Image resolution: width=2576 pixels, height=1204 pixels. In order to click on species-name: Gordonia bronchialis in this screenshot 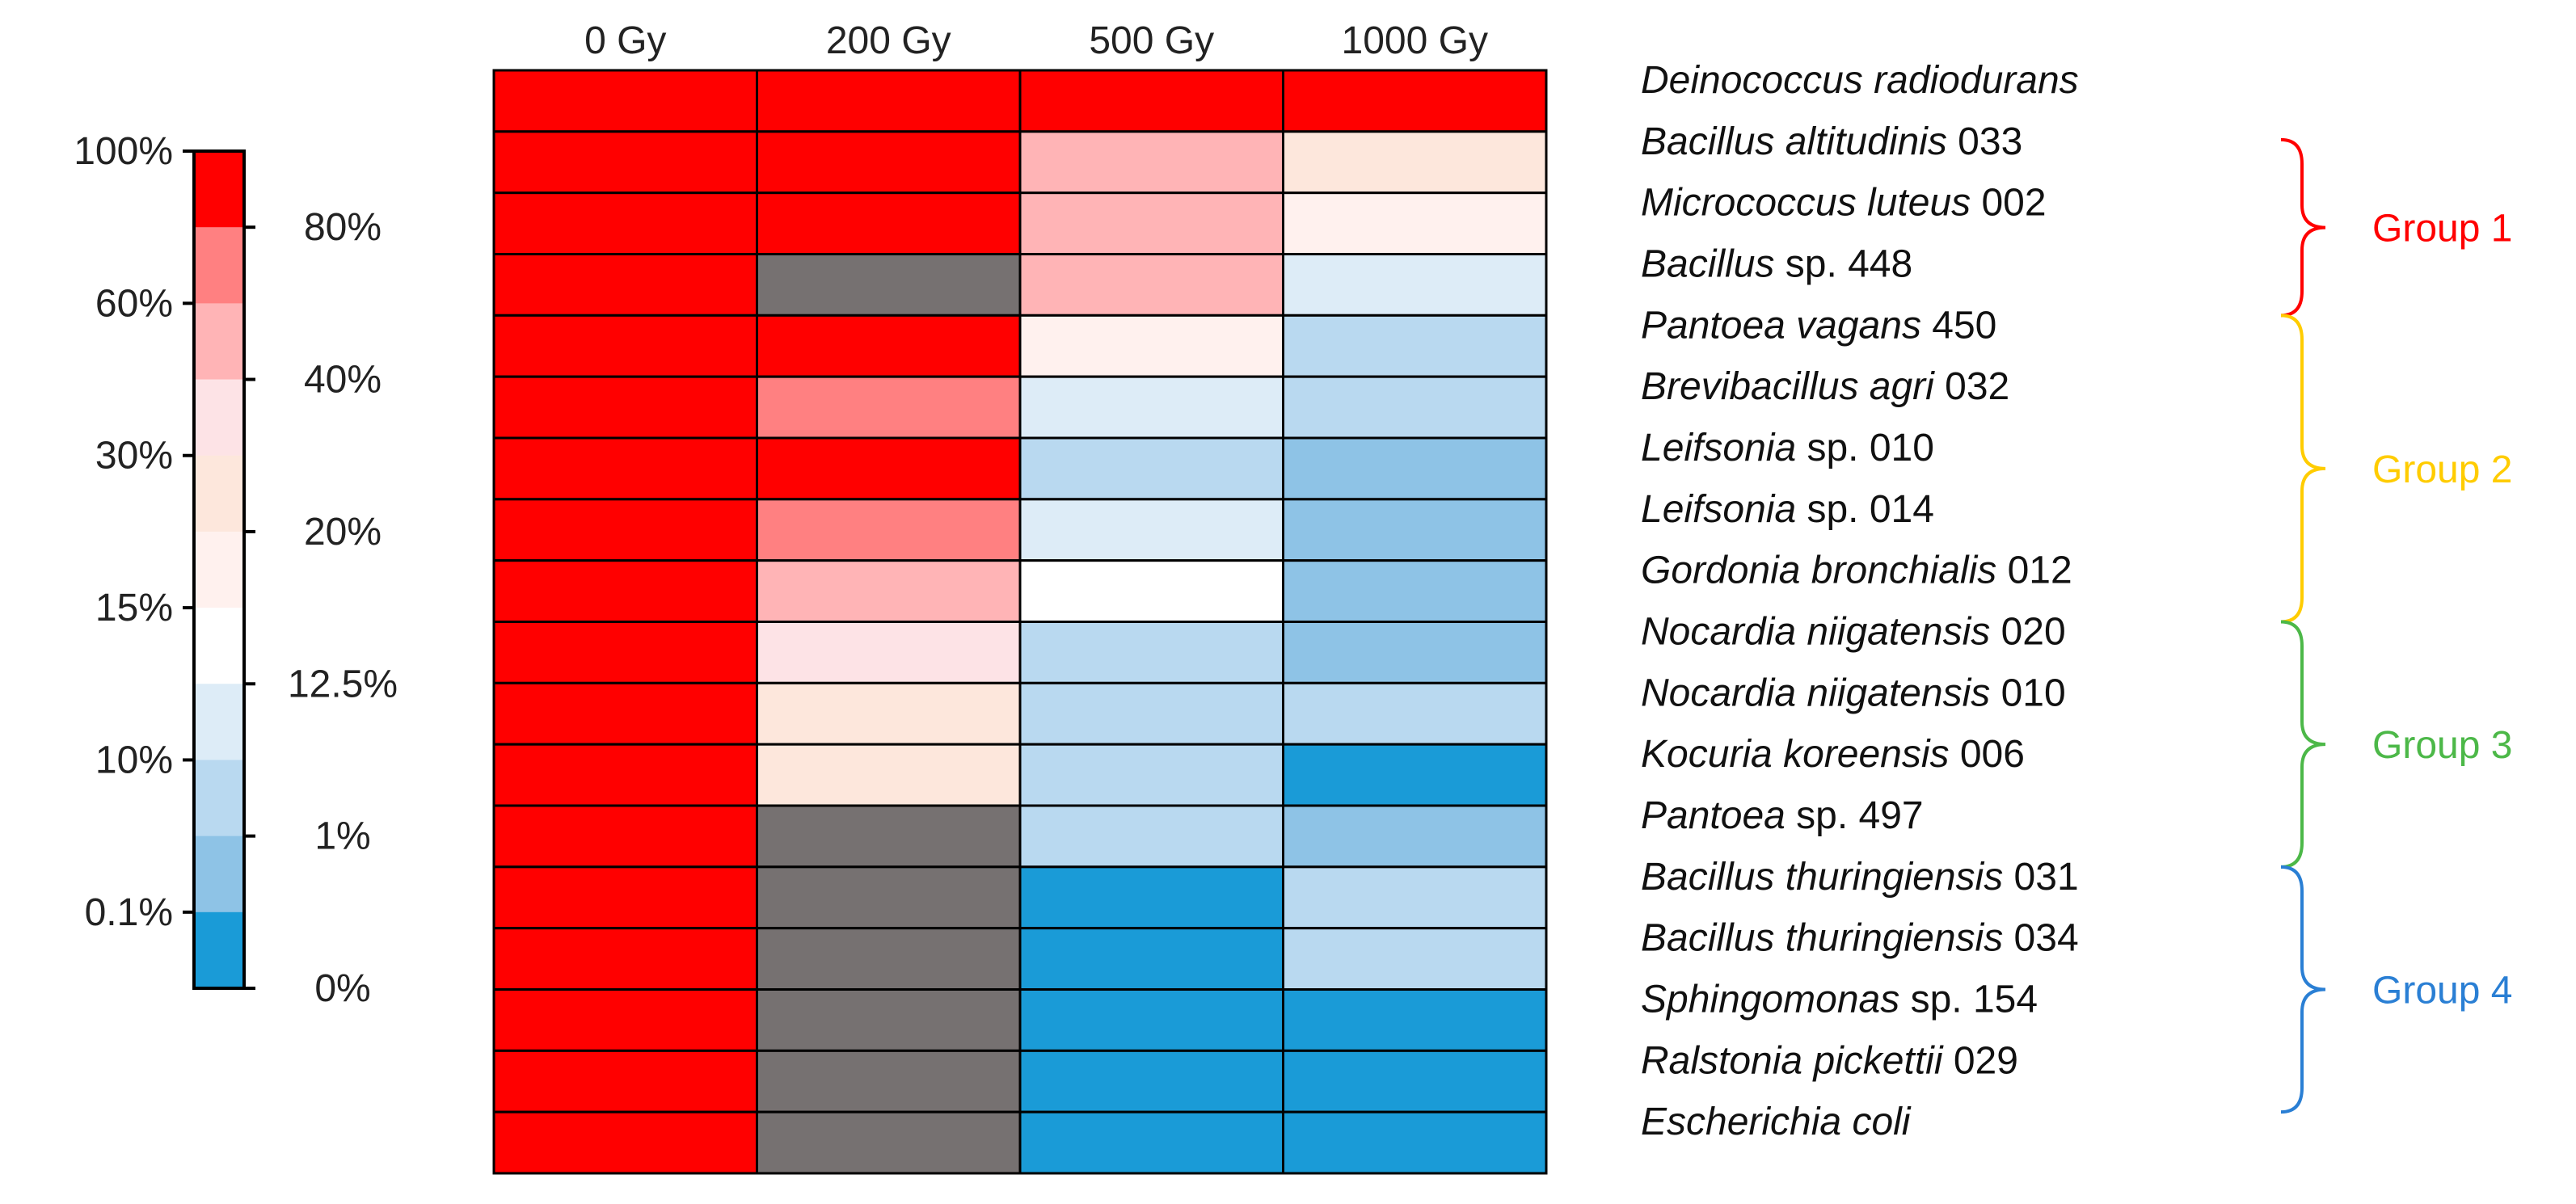, I will do `click(1819, 570)`.